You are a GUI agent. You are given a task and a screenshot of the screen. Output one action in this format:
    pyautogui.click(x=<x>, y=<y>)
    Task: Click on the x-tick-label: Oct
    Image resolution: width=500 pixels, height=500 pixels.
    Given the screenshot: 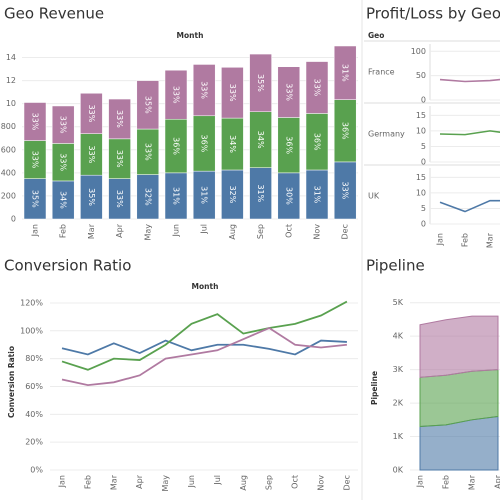 What is the action you would take?
    pyautogui.click(x=288, y=231)
    